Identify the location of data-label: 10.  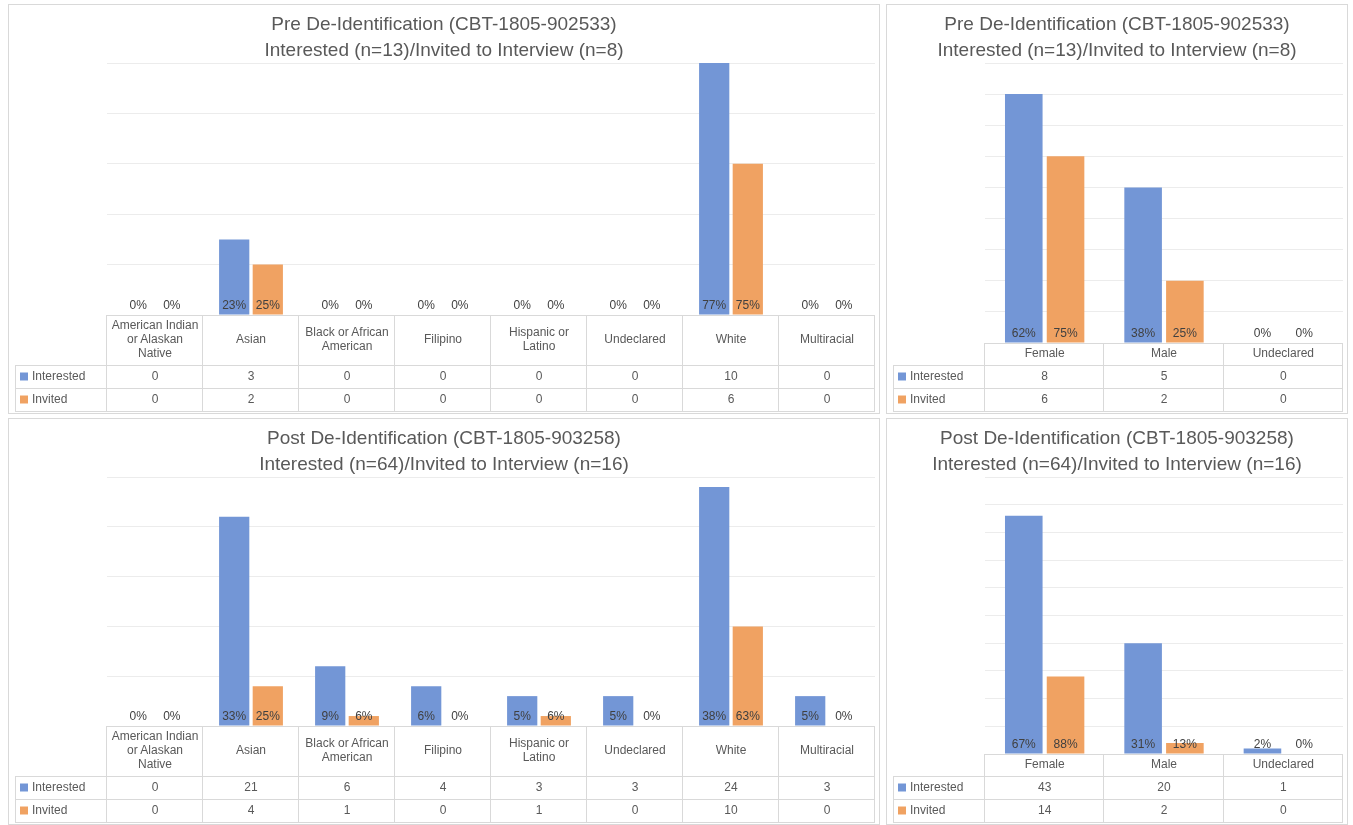
(731, 375).